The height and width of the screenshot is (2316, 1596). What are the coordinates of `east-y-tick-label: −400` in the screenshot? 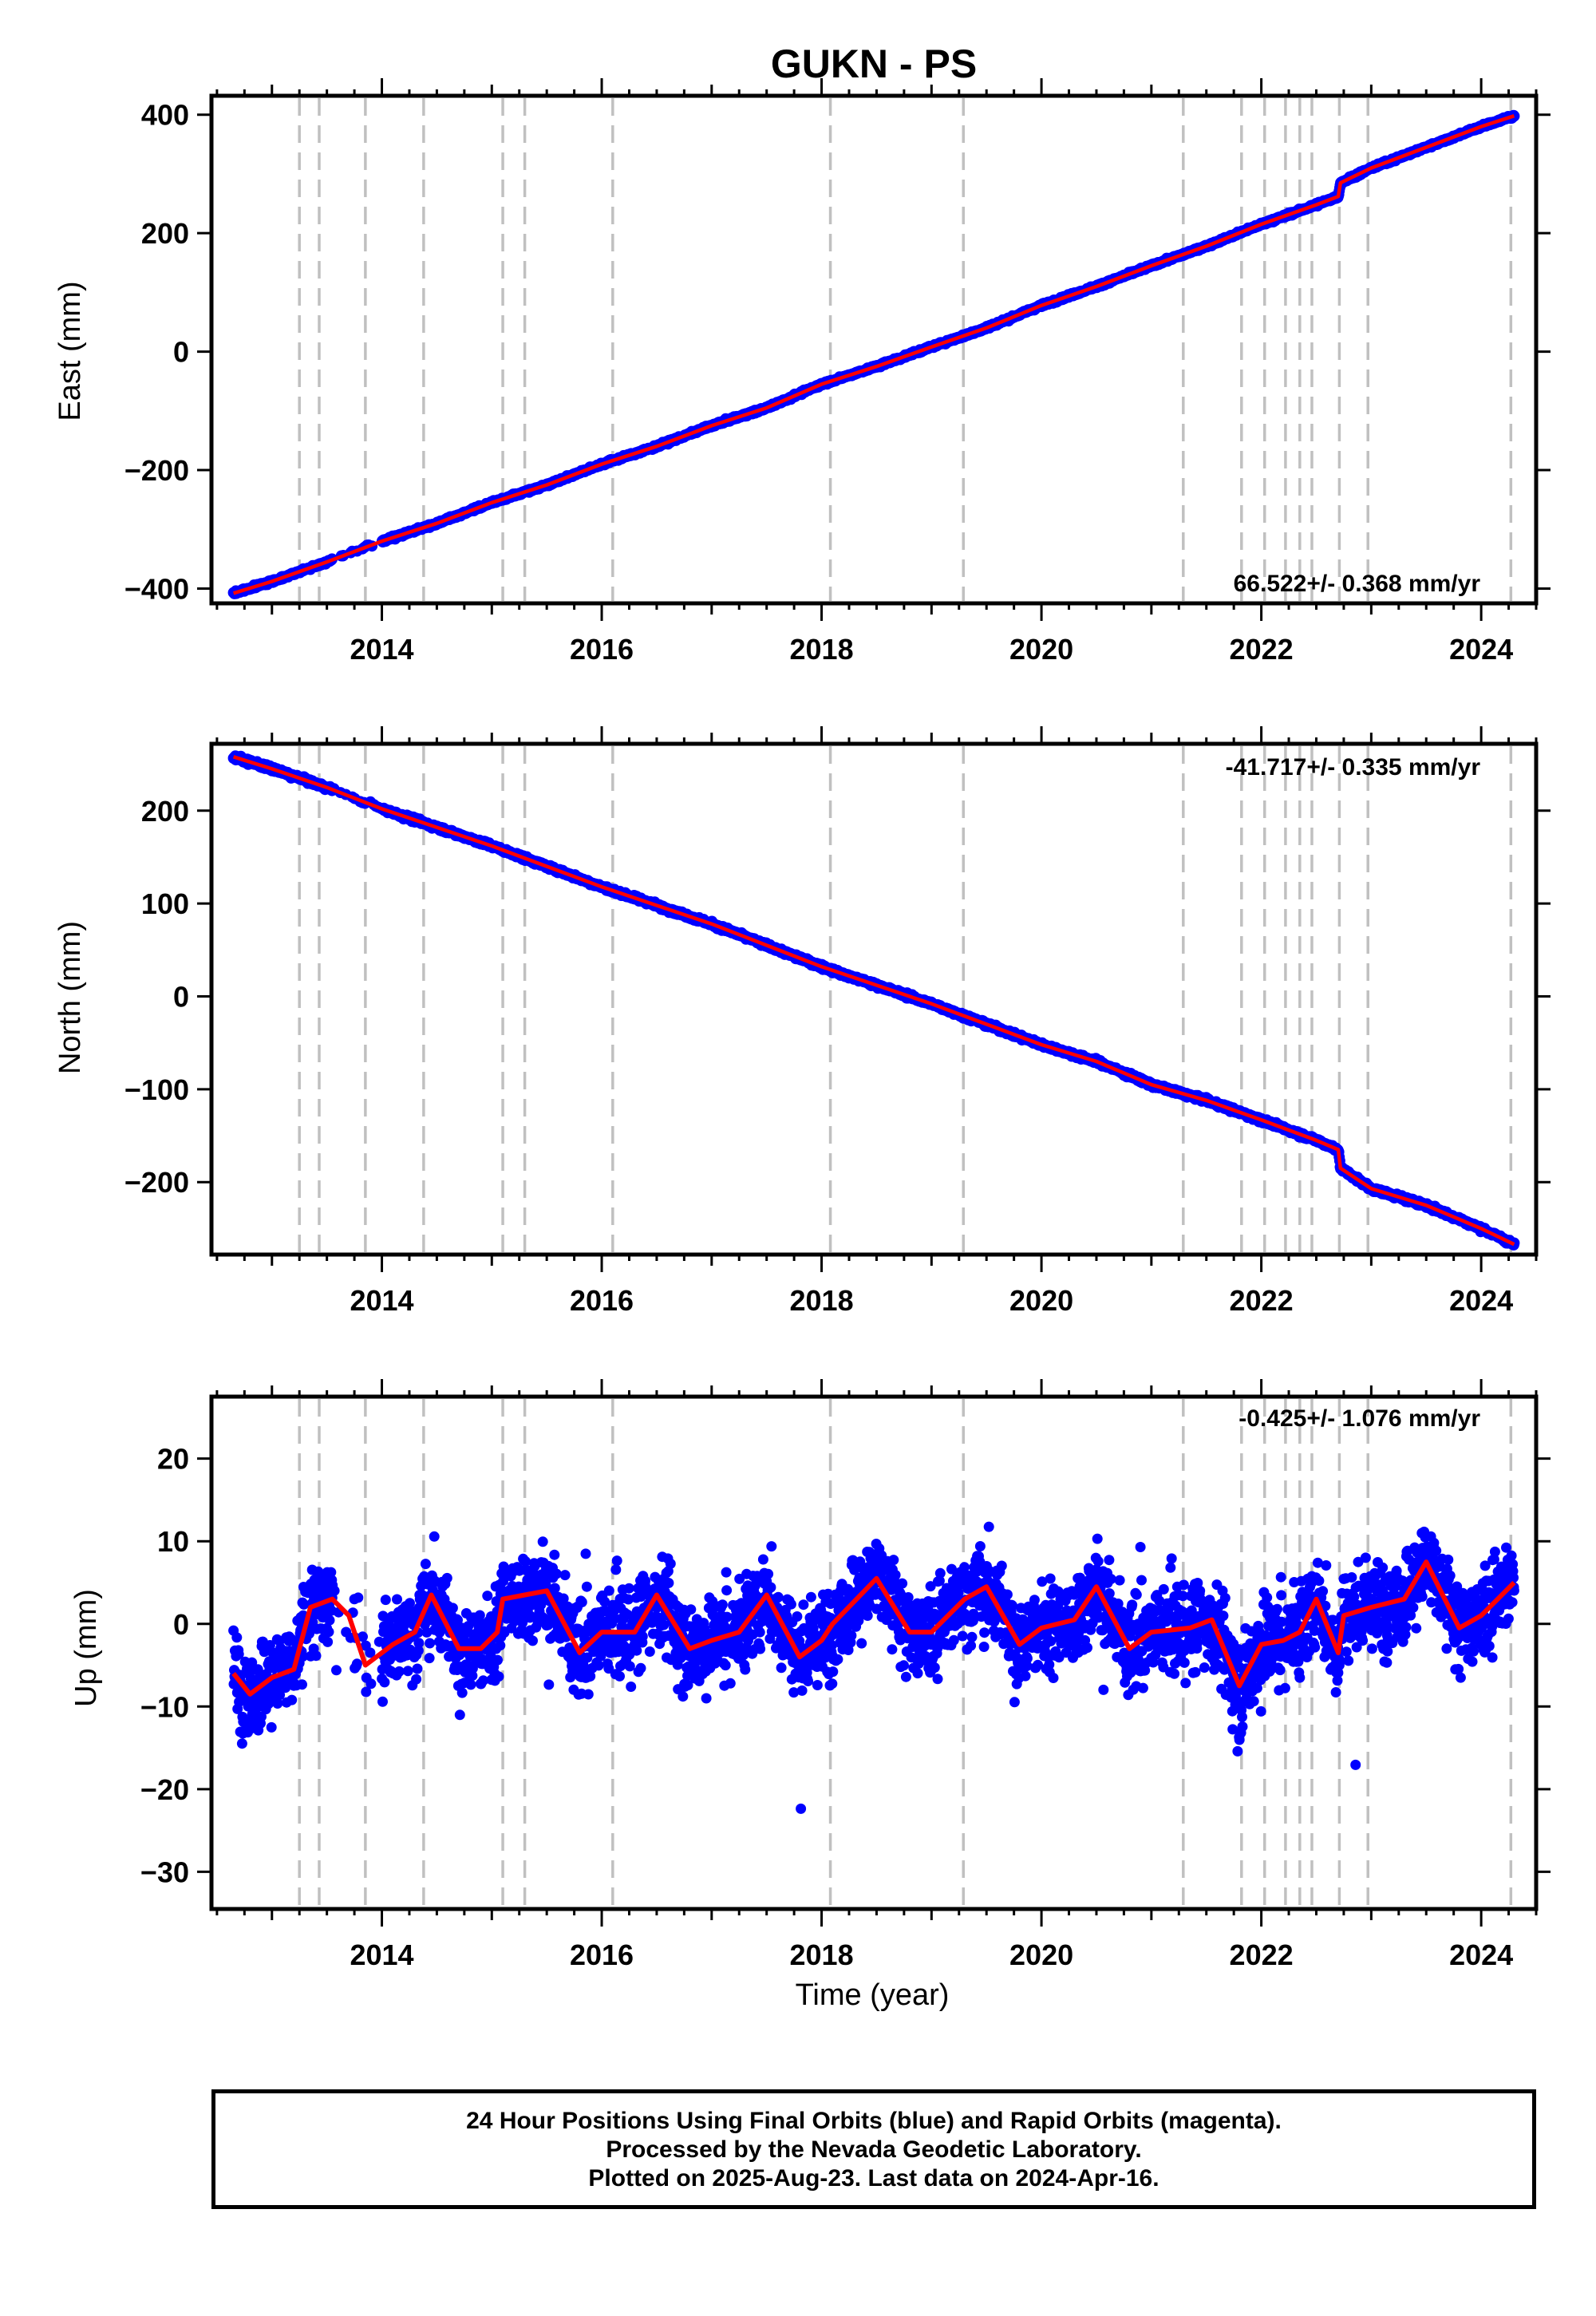 It's located at (156, 588).